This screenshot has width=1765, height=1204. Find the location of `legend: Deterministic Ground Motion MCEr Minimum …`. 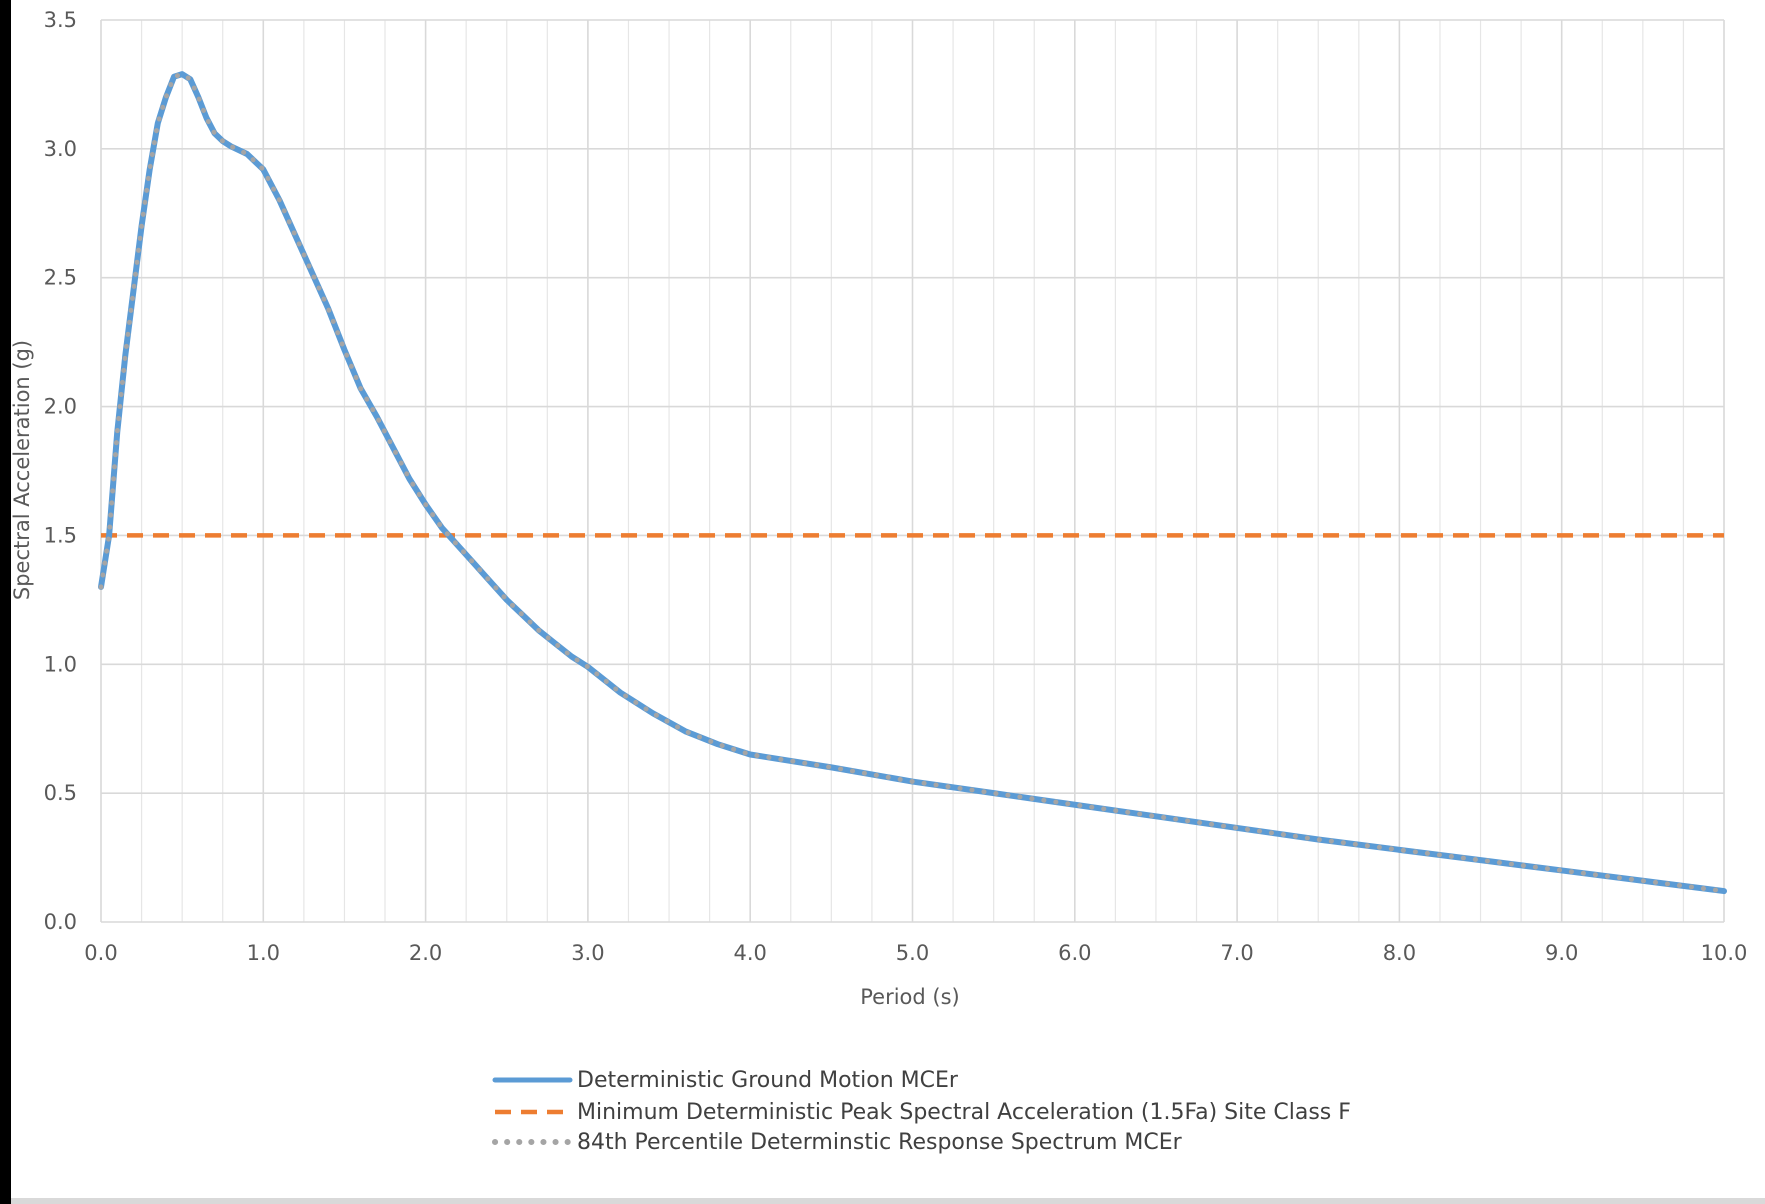

legend: Deterministic Ground Motion MCEr Minimum … is located at coordinates (921, 1111).